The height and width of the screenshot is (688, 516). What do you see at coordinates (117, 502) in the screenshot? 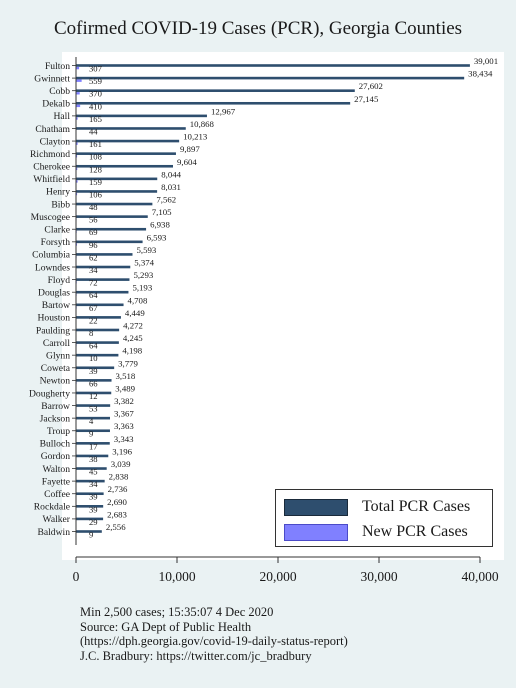
I see `data-label-total: 2,690` at bounding box center [117, 502].